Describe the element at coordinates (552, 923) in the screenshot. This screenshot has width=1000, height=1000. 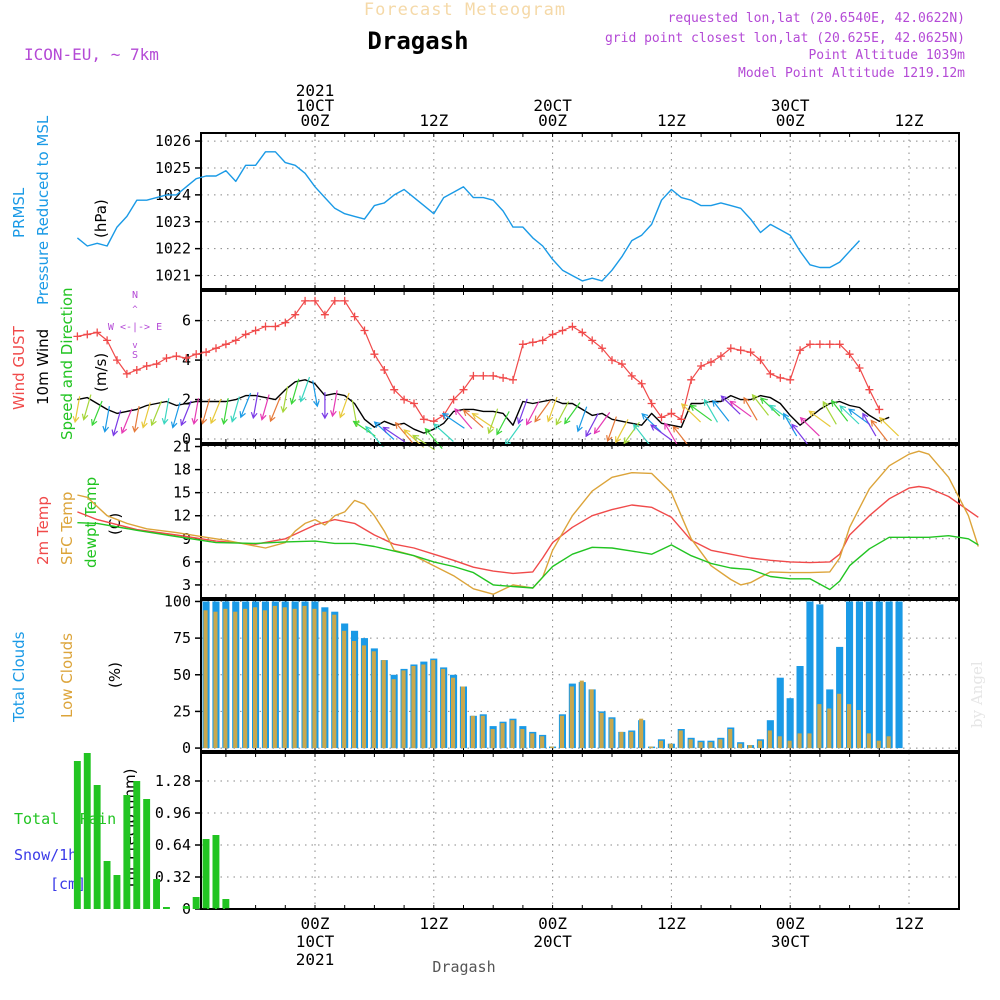
I see `bottom-axis-label: 00Z` at that location.